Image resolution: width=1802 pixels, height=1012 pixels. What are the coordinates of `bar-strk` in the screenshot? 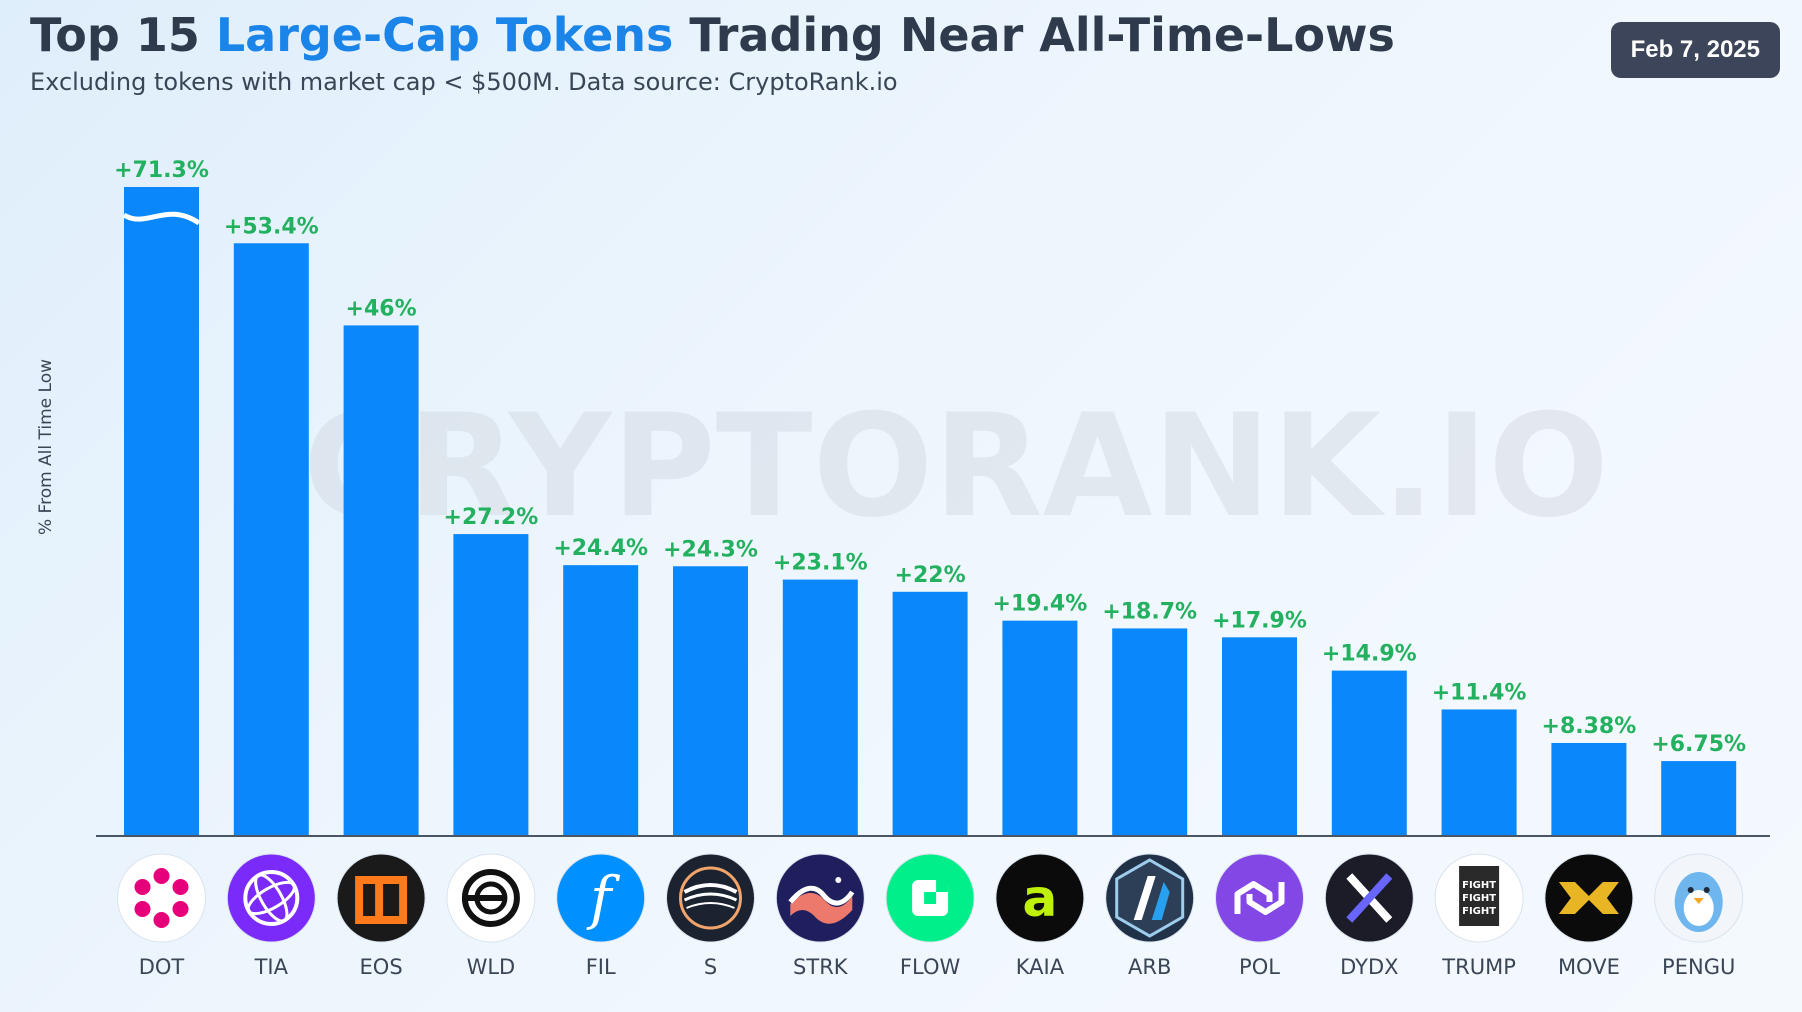 It's located at (820, 707).